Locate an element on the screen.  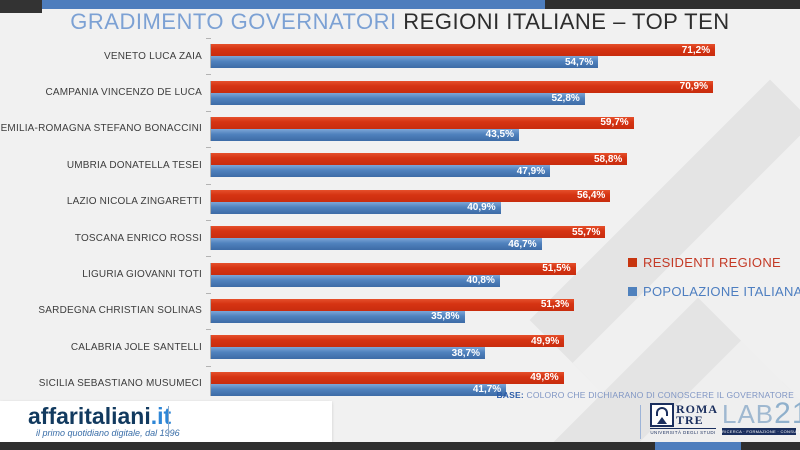
bar-group: 55,7% 46,7% is located at coordinates (505, 238).